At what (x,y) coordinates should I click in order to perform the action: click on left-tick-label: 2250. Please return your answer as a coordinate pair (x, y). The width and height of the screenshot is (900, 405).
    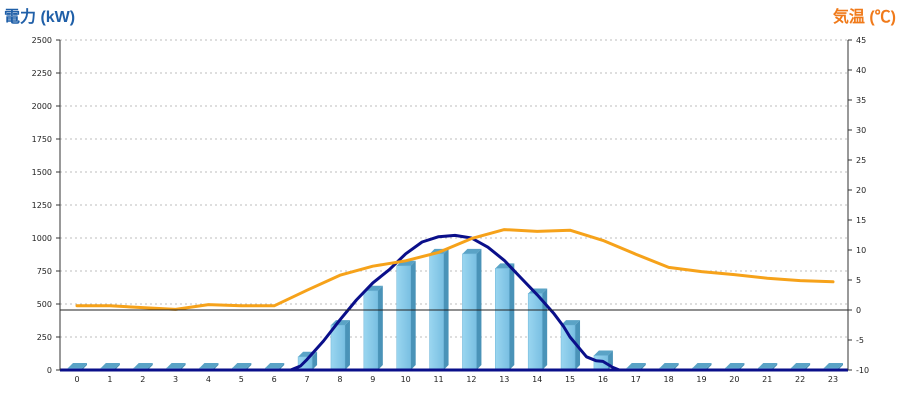
    Looking at the image, I should click on (42, 73).